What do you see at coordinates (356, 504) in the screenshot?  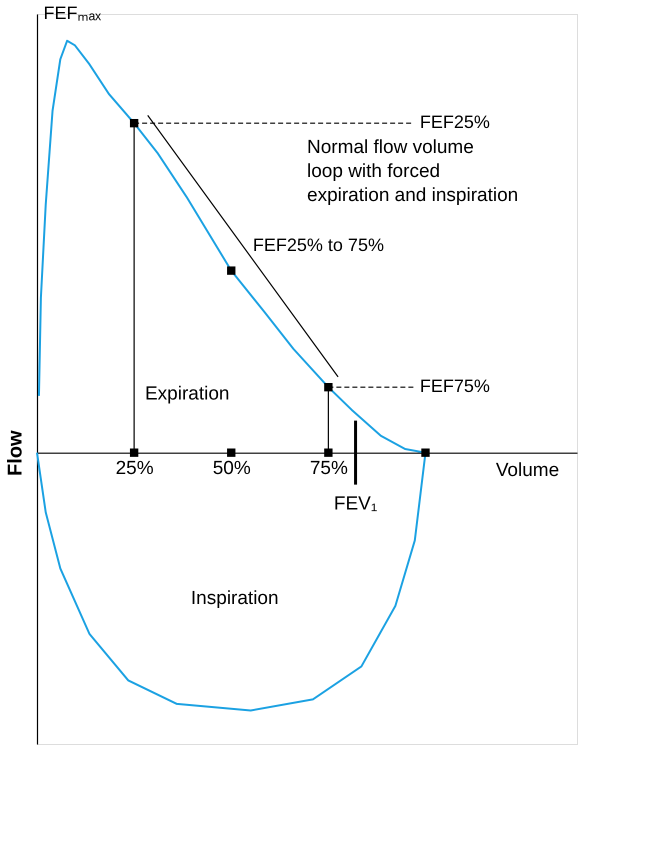 I see `ref-line-label: FEV₁` at bounding box center [356, 504].